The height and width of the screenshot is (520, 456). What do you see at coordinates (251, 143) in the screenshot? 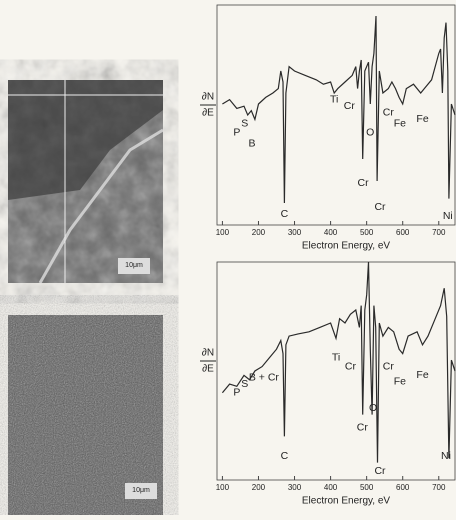
I see `peak-label: B` at bounding box center [251, 143].